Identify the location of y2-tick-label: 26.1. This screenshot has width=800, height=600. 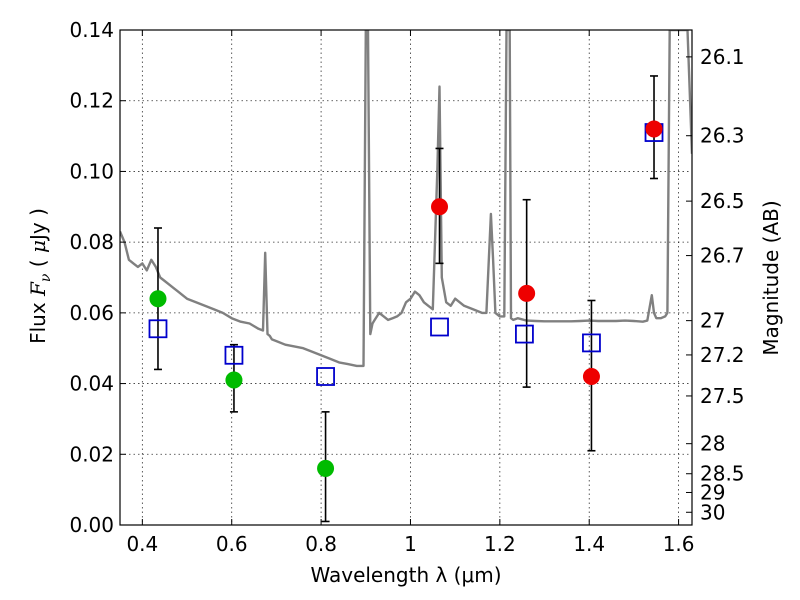
(722, 57).